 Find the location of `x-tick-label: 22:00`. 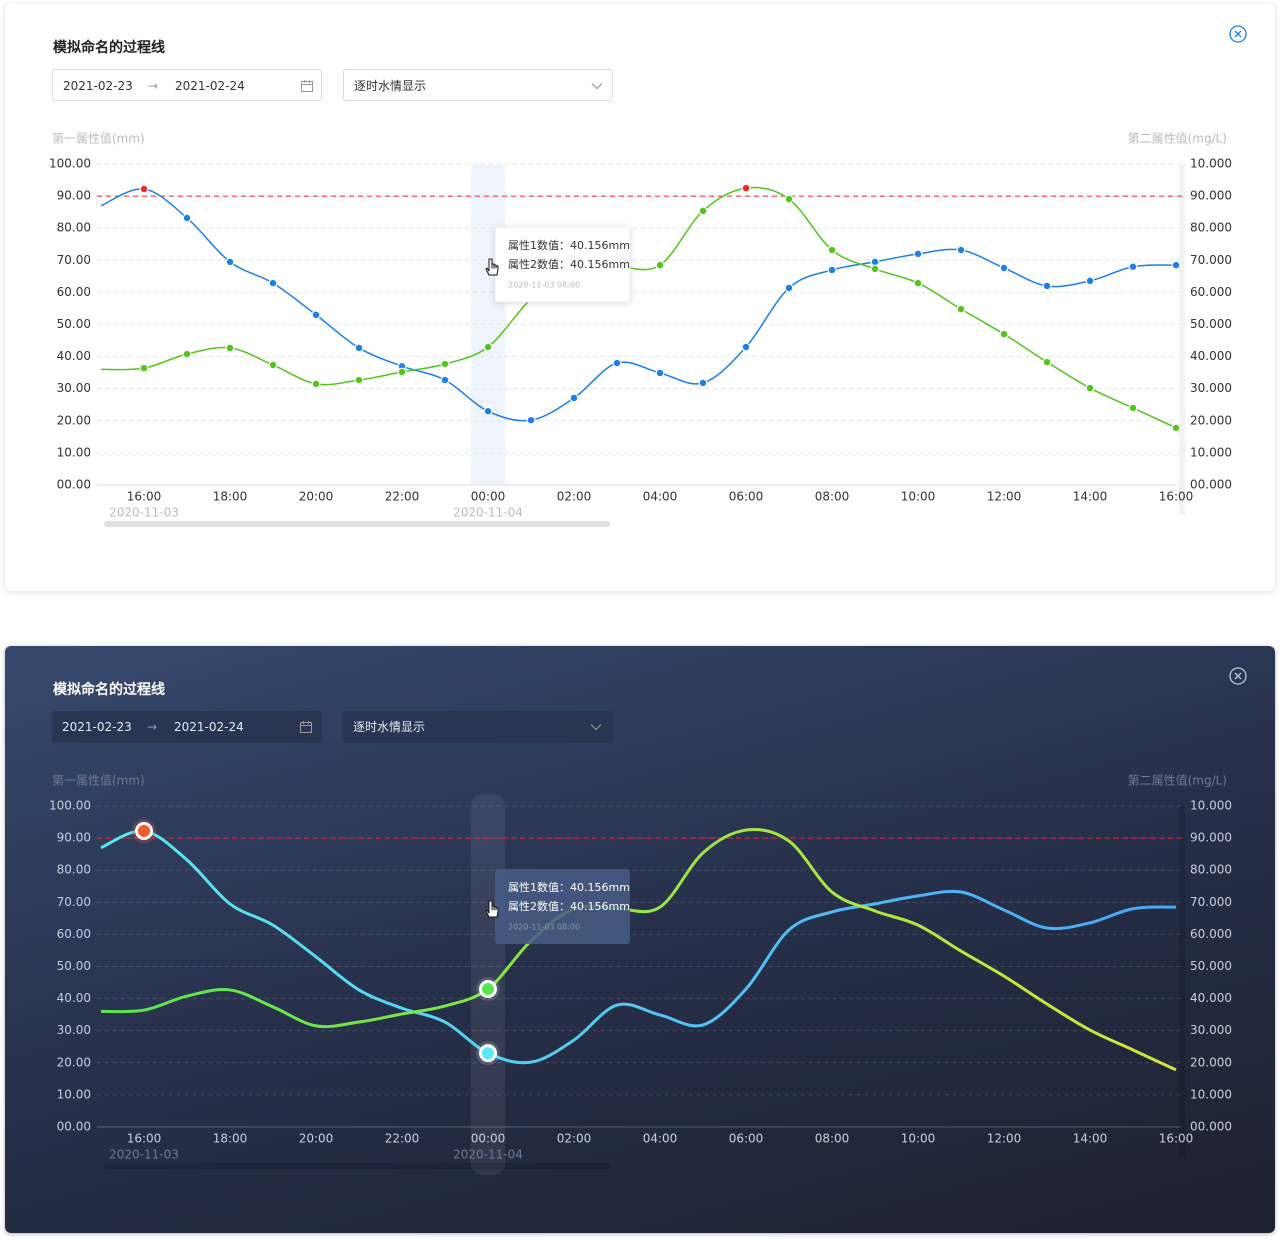

x-tick-label: 22:00 is located at coordinates (402, 497).